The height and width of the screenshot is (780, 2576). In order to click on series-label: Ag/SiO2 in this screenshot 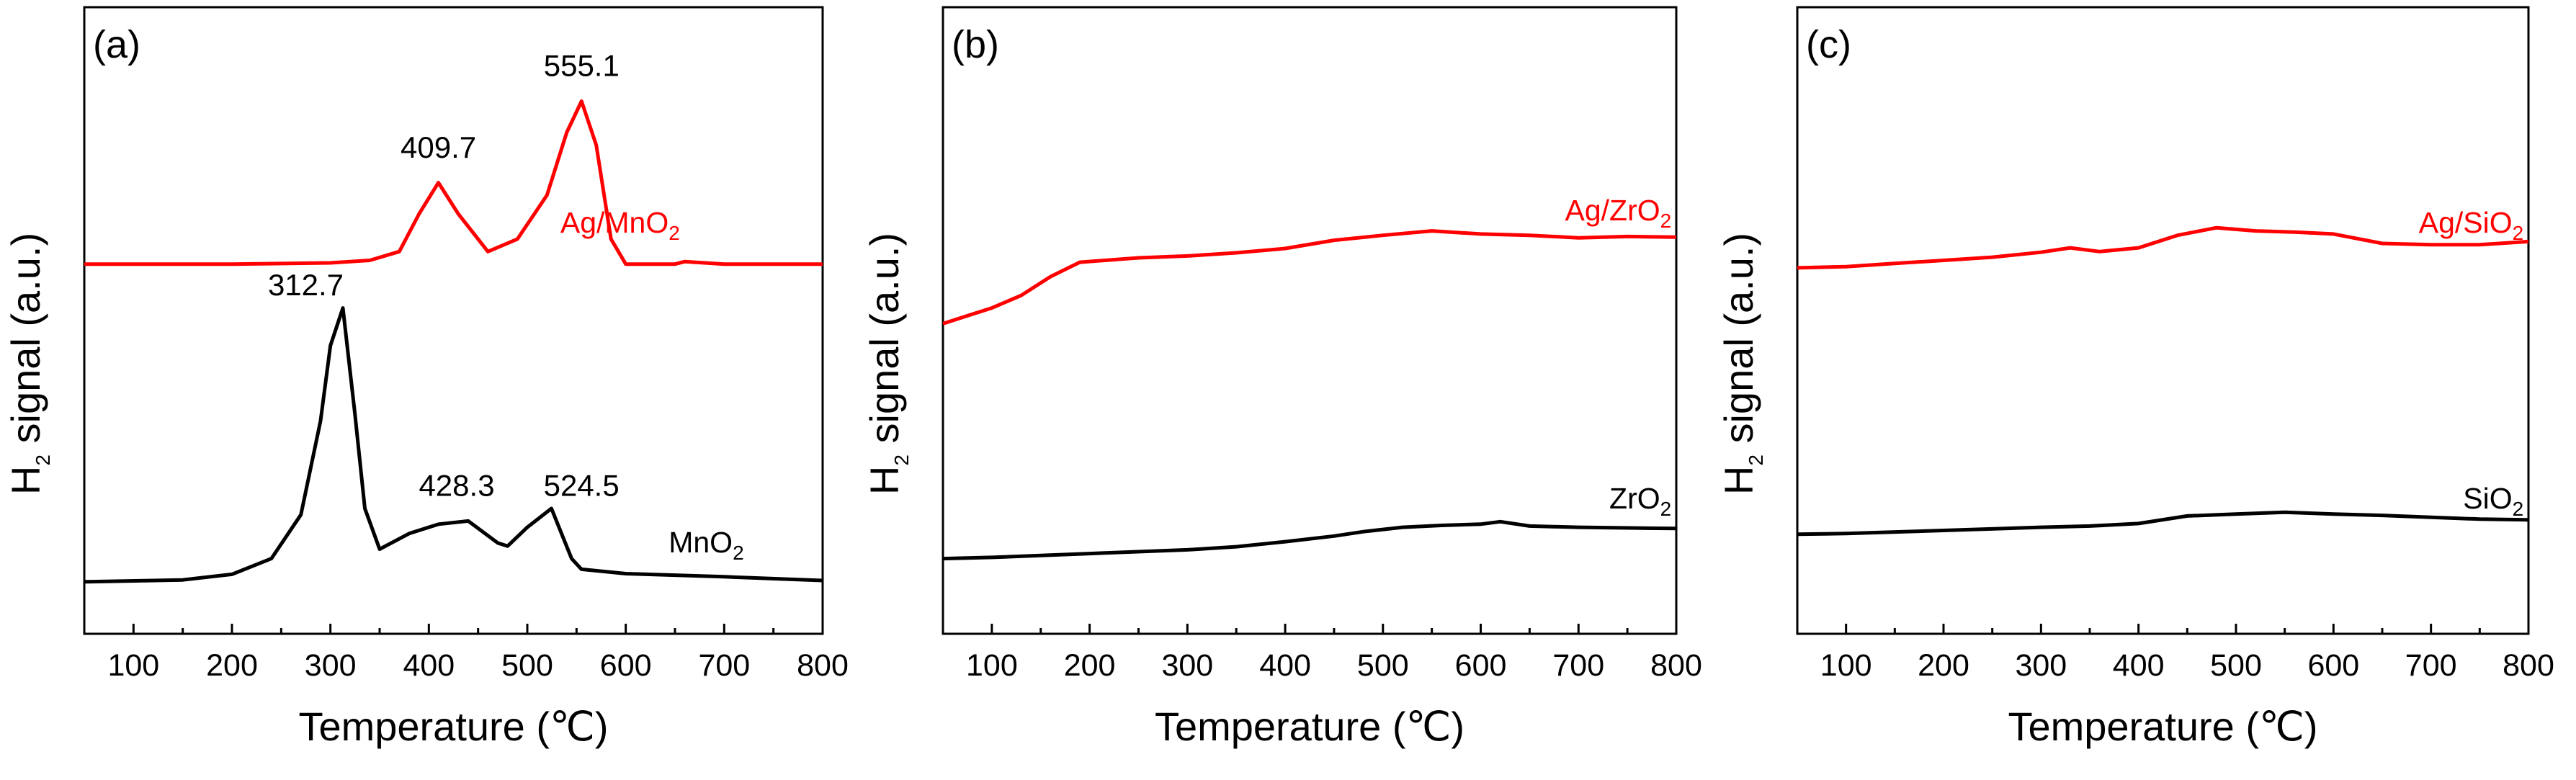, I will do `click(2471, 225)`.